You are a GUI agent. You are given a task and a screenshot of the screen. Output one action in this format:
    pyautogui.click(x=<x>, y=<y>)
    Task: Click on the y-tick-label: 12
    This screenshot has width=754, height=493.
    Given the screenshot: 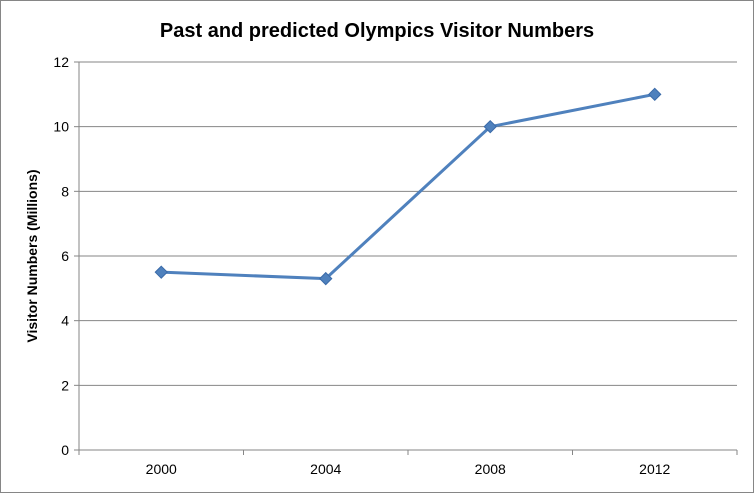 What is the action you would take?
    pyautogui.click(x=61, y=62)
    